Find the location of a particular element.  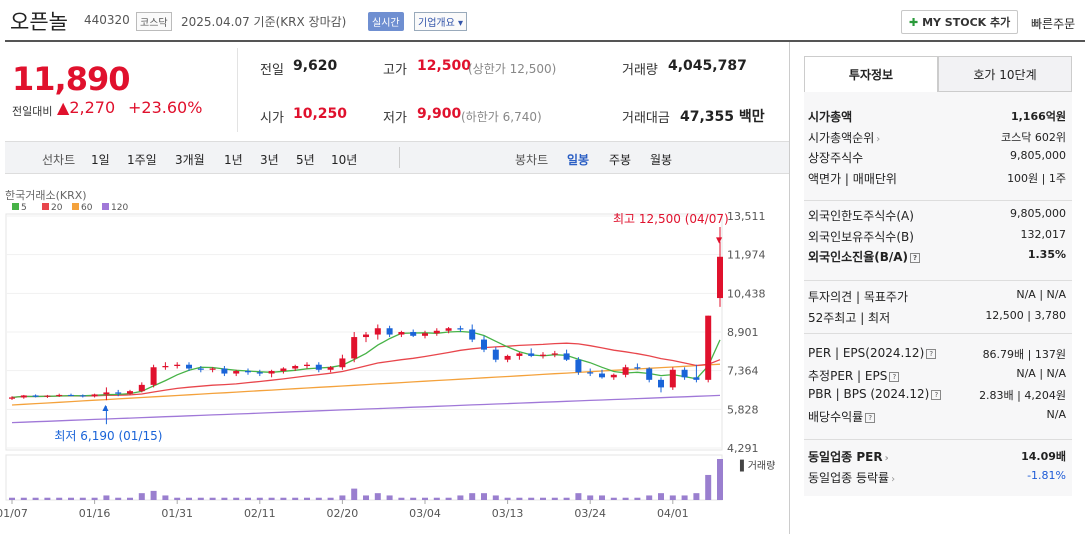

info-row-label: 동일업종 등락률 › is located at coordinates (852, 477).